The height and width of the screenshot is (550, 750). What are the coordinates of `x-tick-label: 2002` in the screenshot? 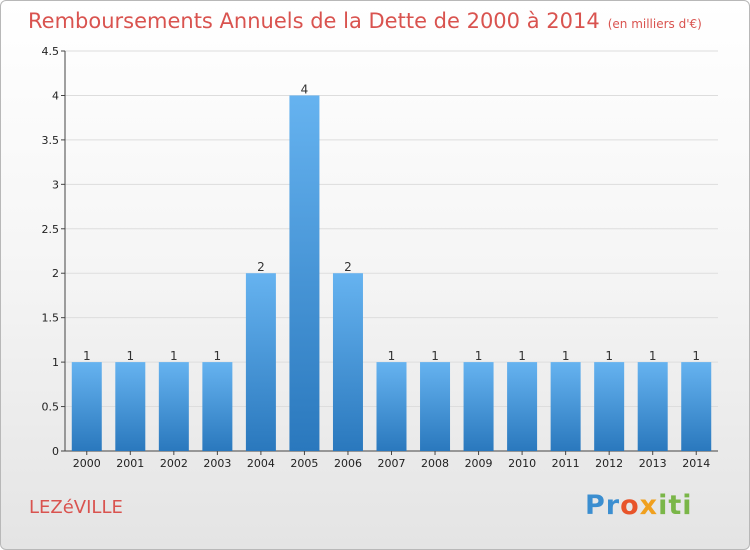 It's located at (174, 463).